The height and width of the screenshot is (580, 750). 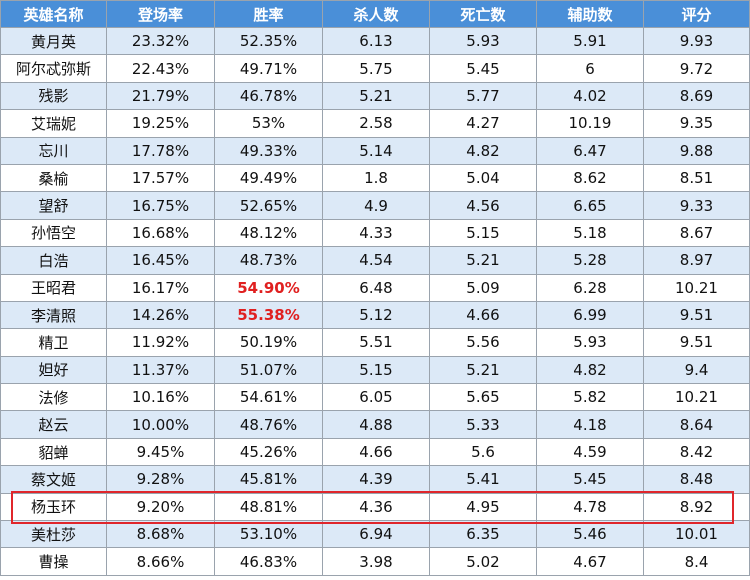 What do you see at coordinates (53, 68) in the screenshot?
I see `cell-hero-name: 阿尔忒弥斯` at bounding box center [53, 68].